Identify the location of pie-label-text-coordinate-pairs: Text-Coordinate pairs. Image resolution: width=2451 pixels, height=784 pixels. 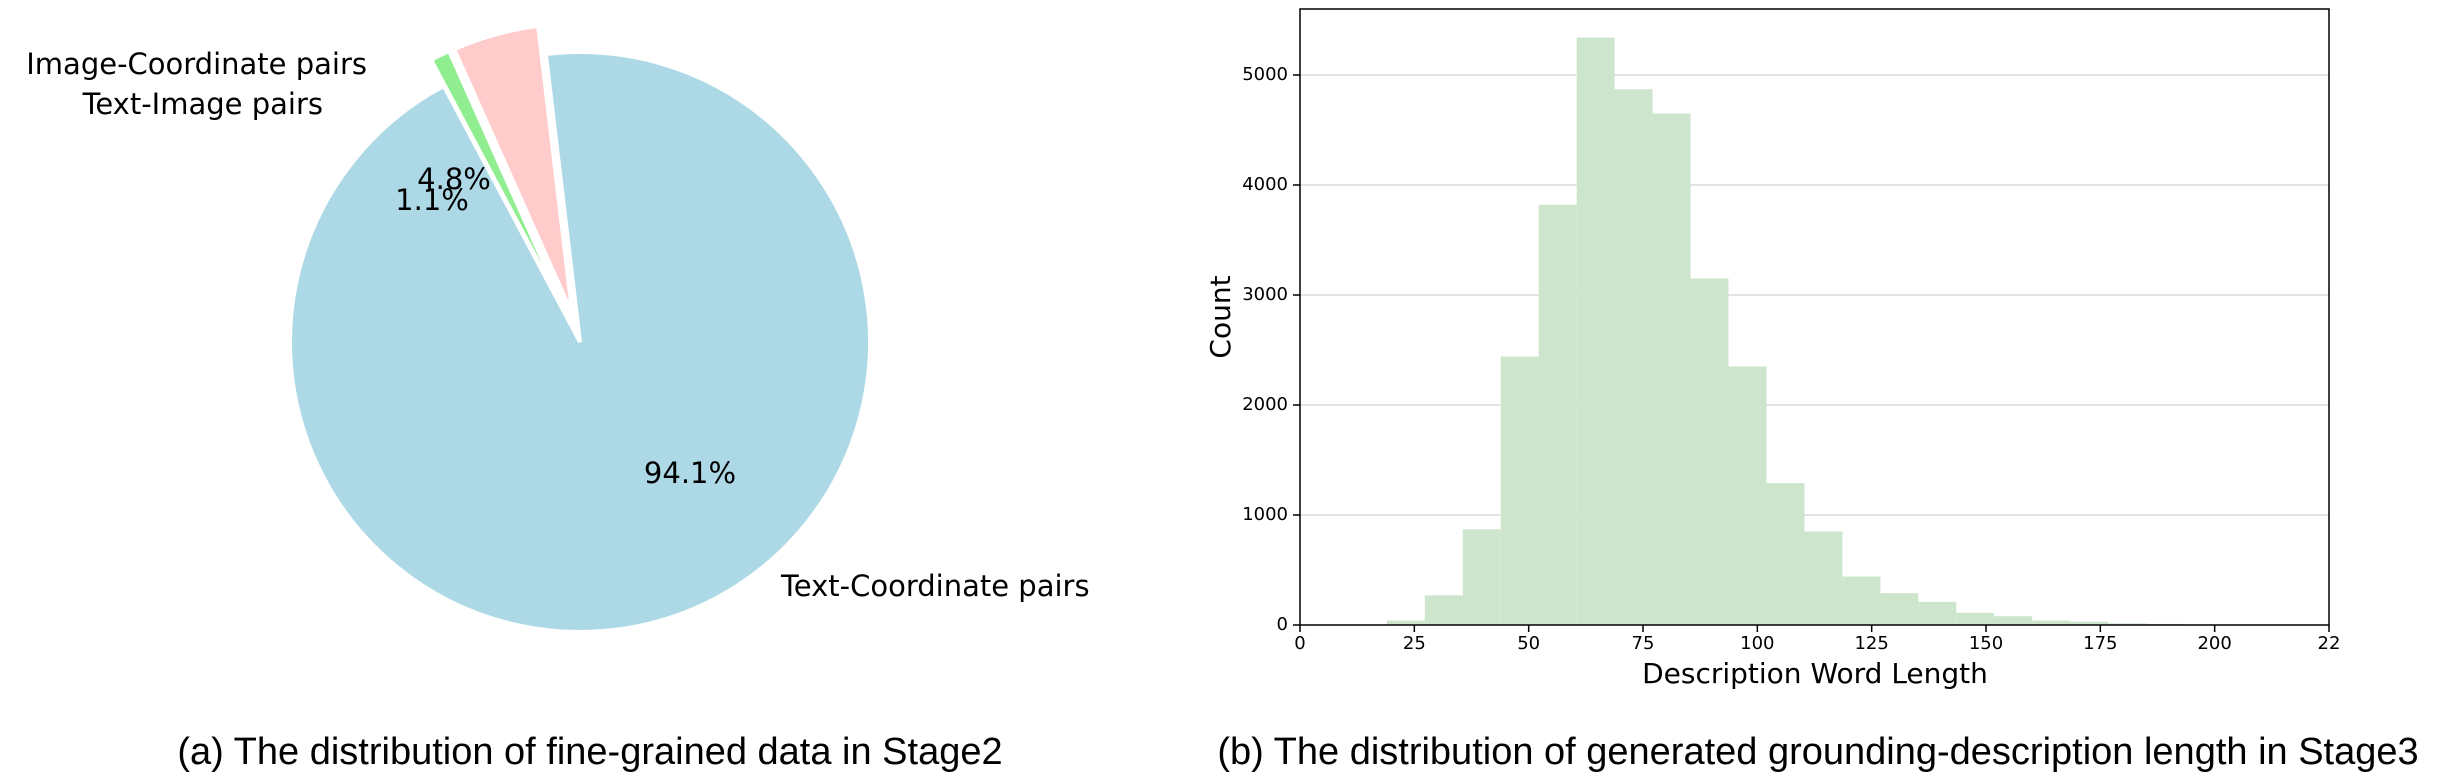
(935, 586).